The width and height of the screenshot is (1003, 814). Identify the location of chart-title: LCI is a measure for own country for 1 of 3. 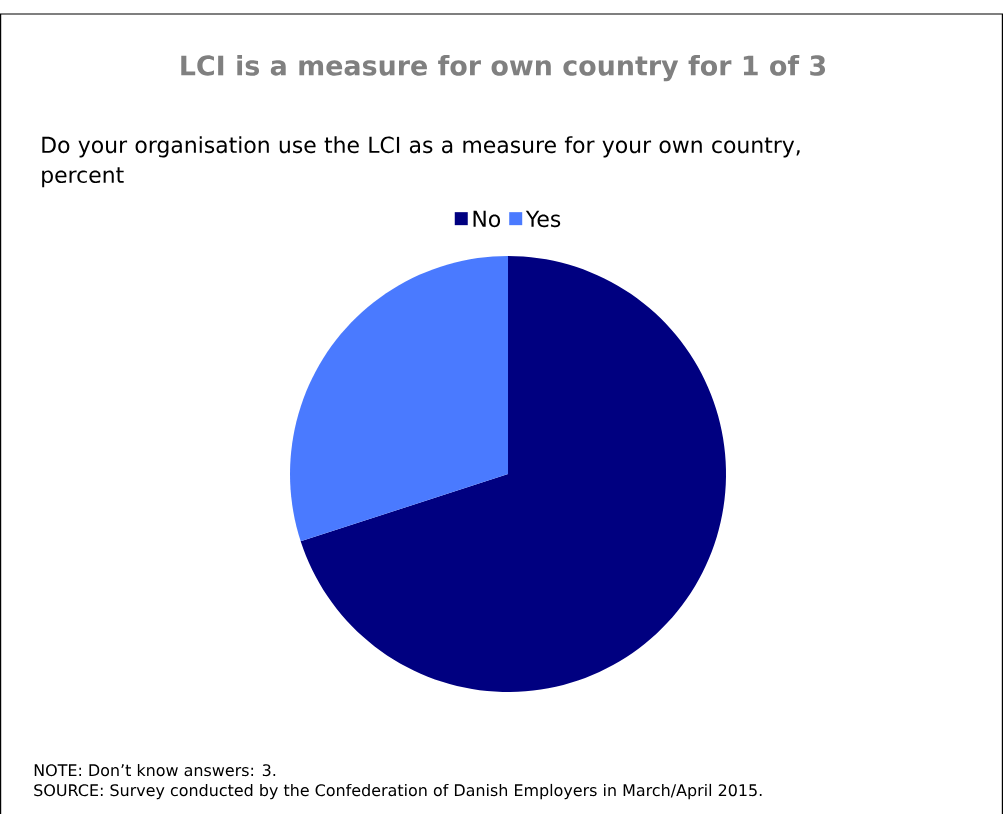
(503, 68).